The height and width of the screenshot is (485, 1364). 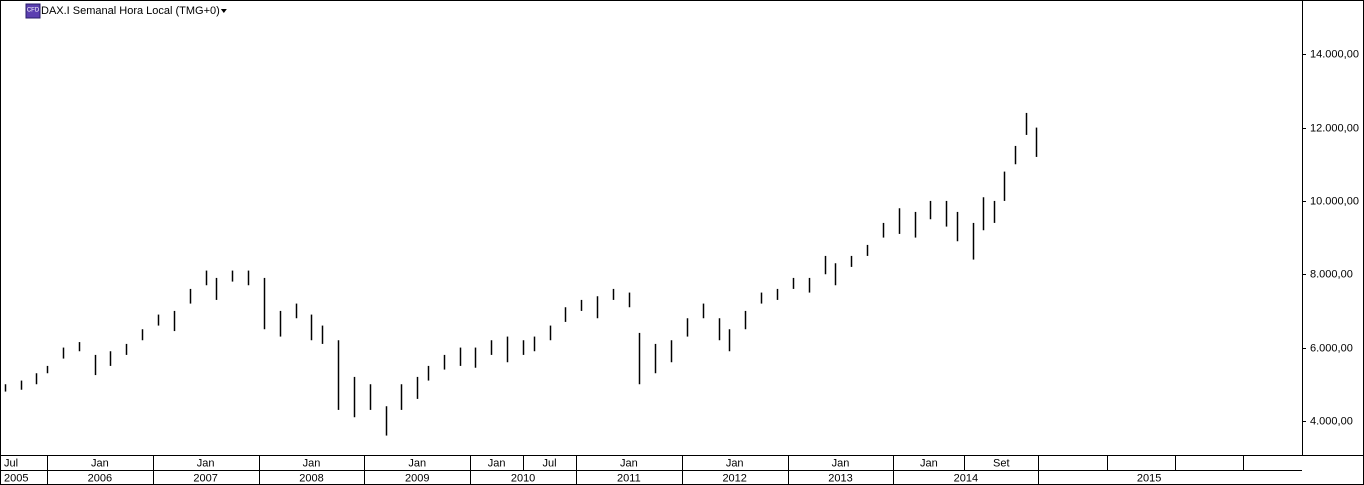 I want to click on x-tick-label: 2006, so click(x=100, y=478).